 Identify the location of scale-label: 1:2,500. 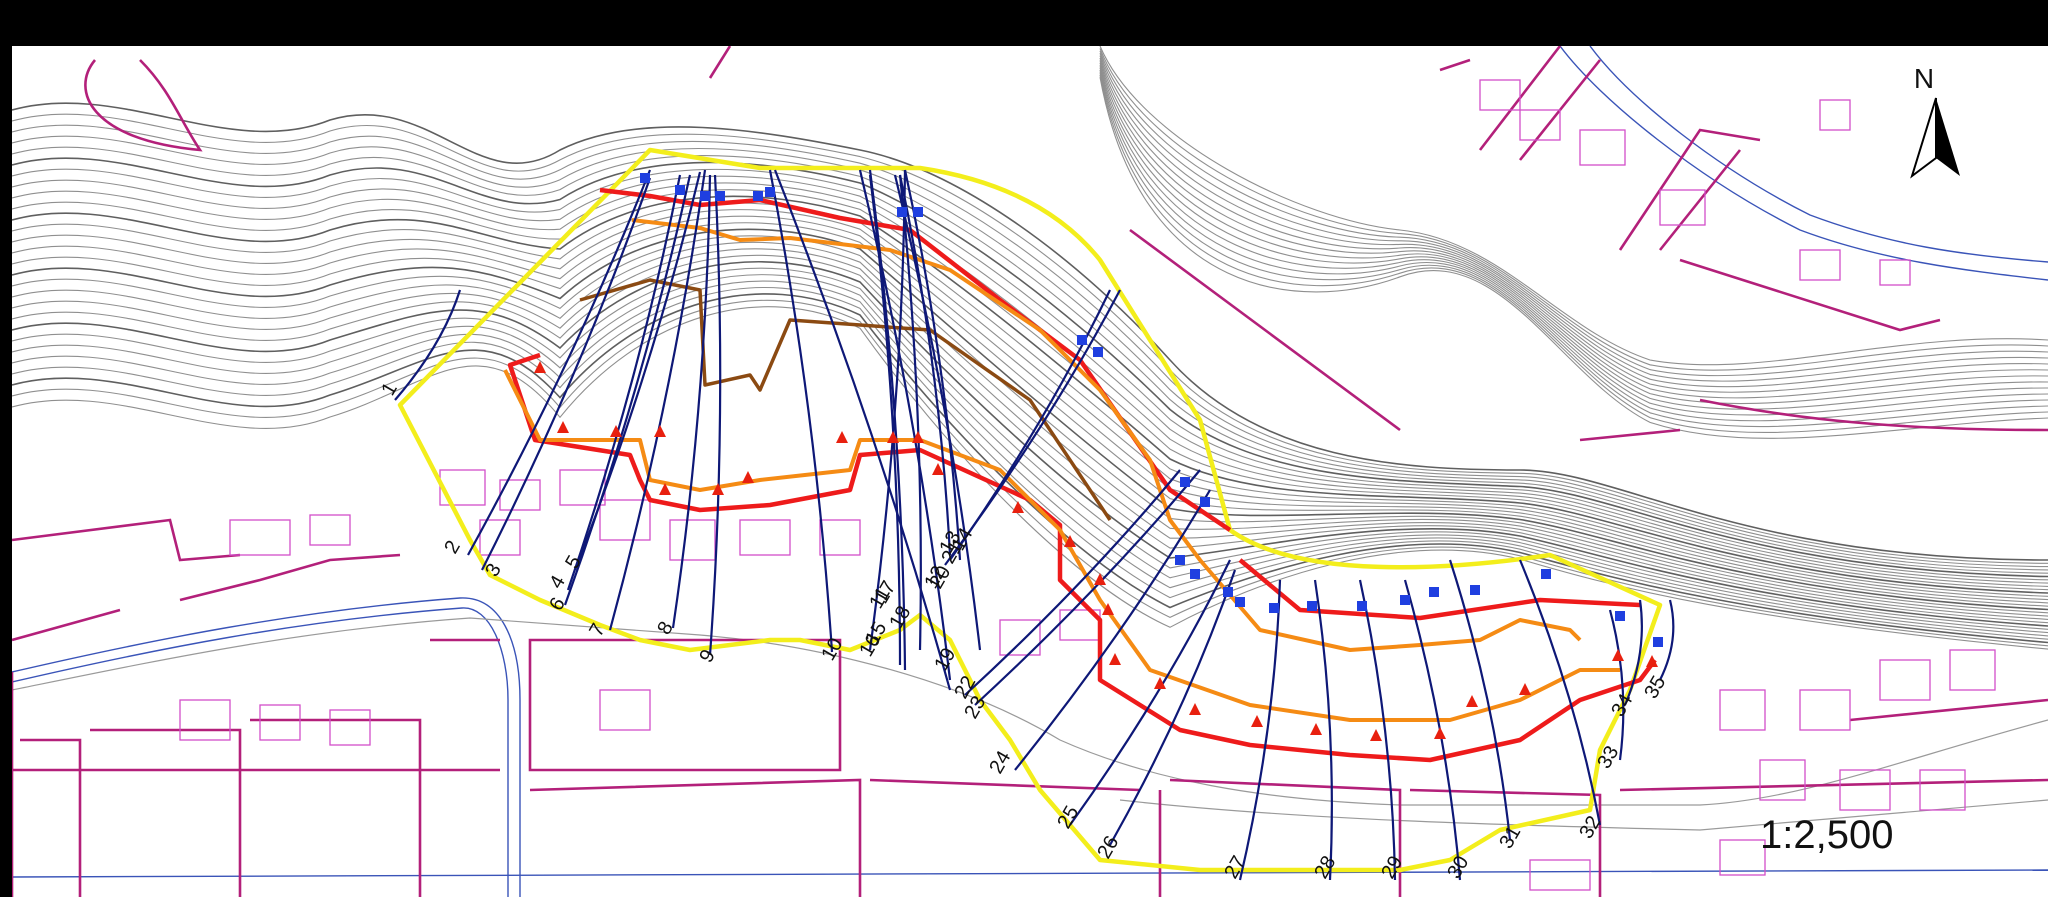
(1826, 835).